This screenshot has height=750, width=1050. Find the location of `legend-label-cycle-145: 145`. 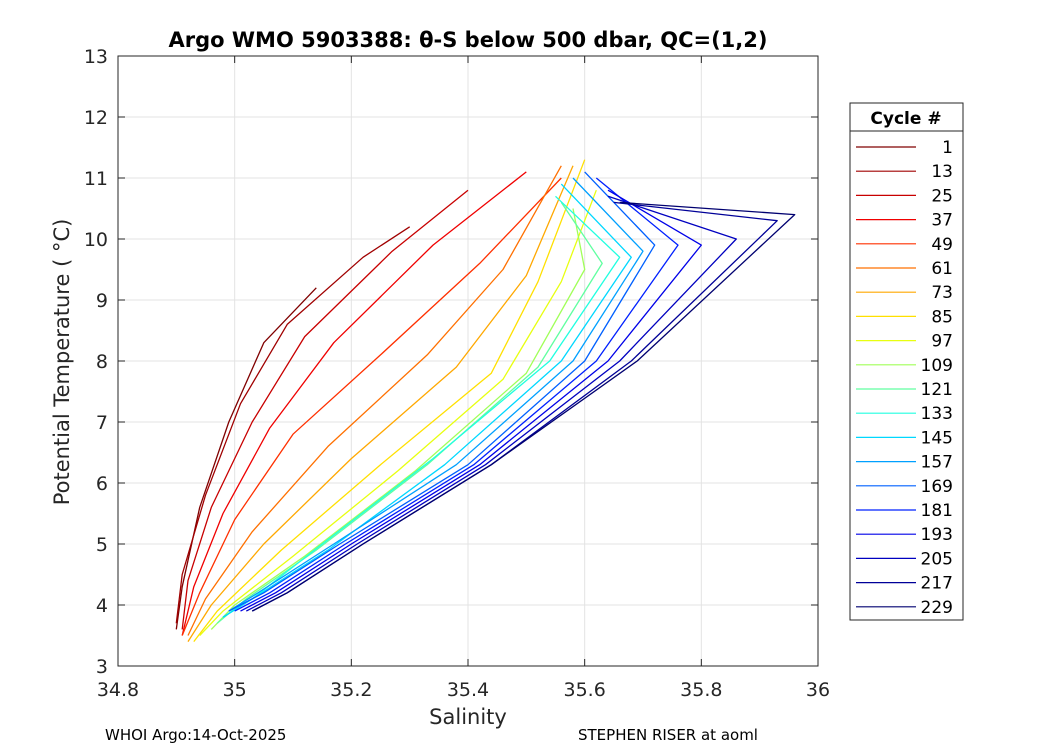

legend-label-cycle-145: 145 is located at coordinates (937, 438).